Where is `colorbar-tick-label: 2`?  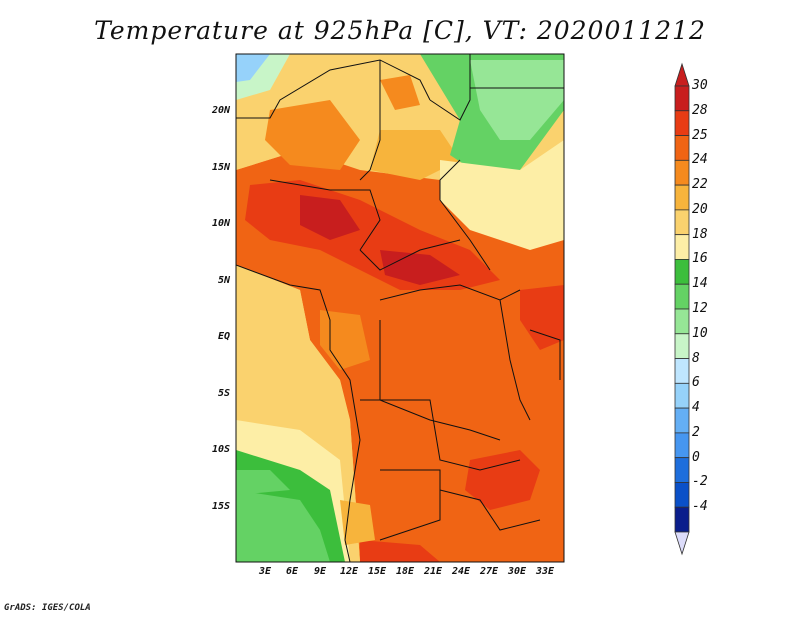 colorbar-tick-label: 2 is located at coordinates (696, 432).